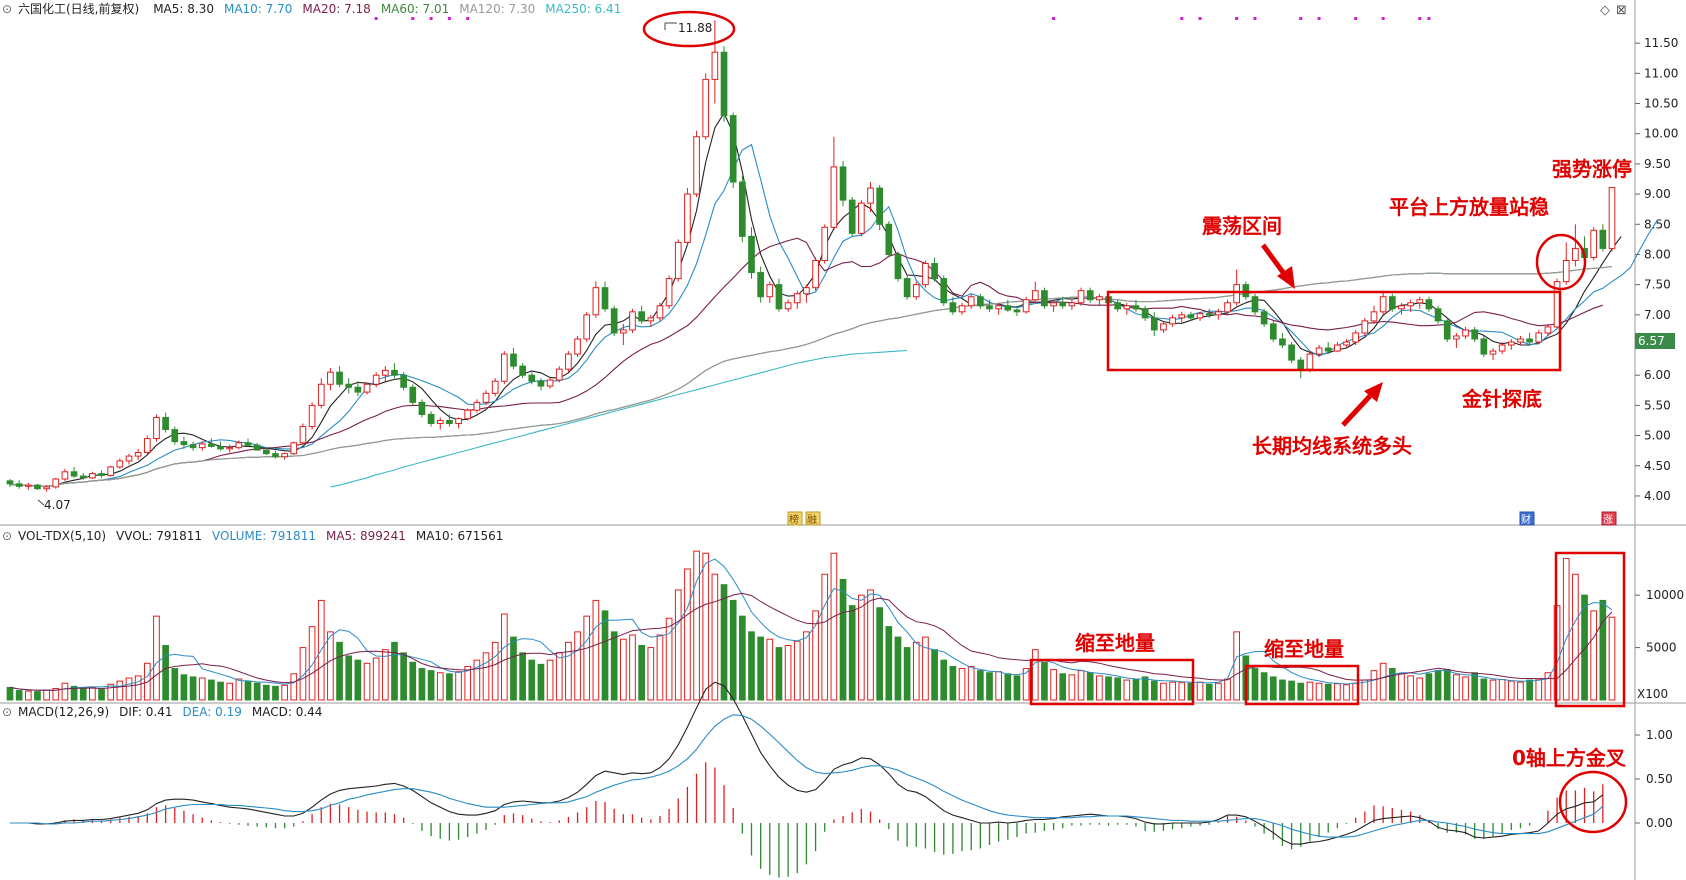 The height and width of the screenshot is (880, 1686). I want to click on window-diamond-icon: ◇, so click(1605, 10).